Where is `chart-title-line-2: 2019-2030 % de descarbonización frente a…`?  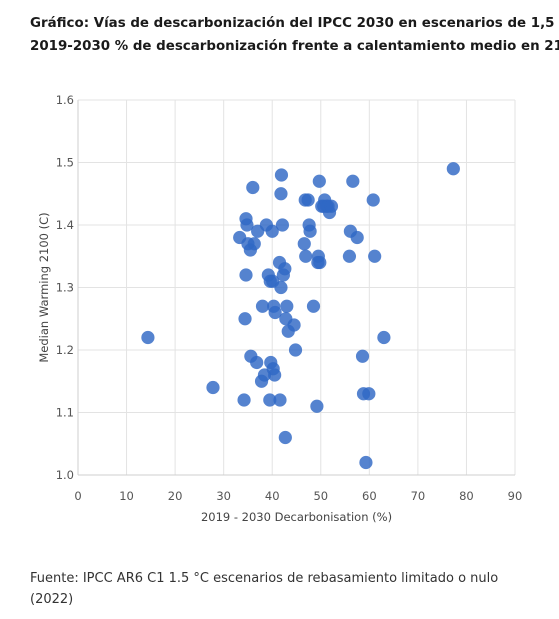 chart-title-line-2: 2019-2030 % de descarbonización frente a… is located at coordinates (294, 46).